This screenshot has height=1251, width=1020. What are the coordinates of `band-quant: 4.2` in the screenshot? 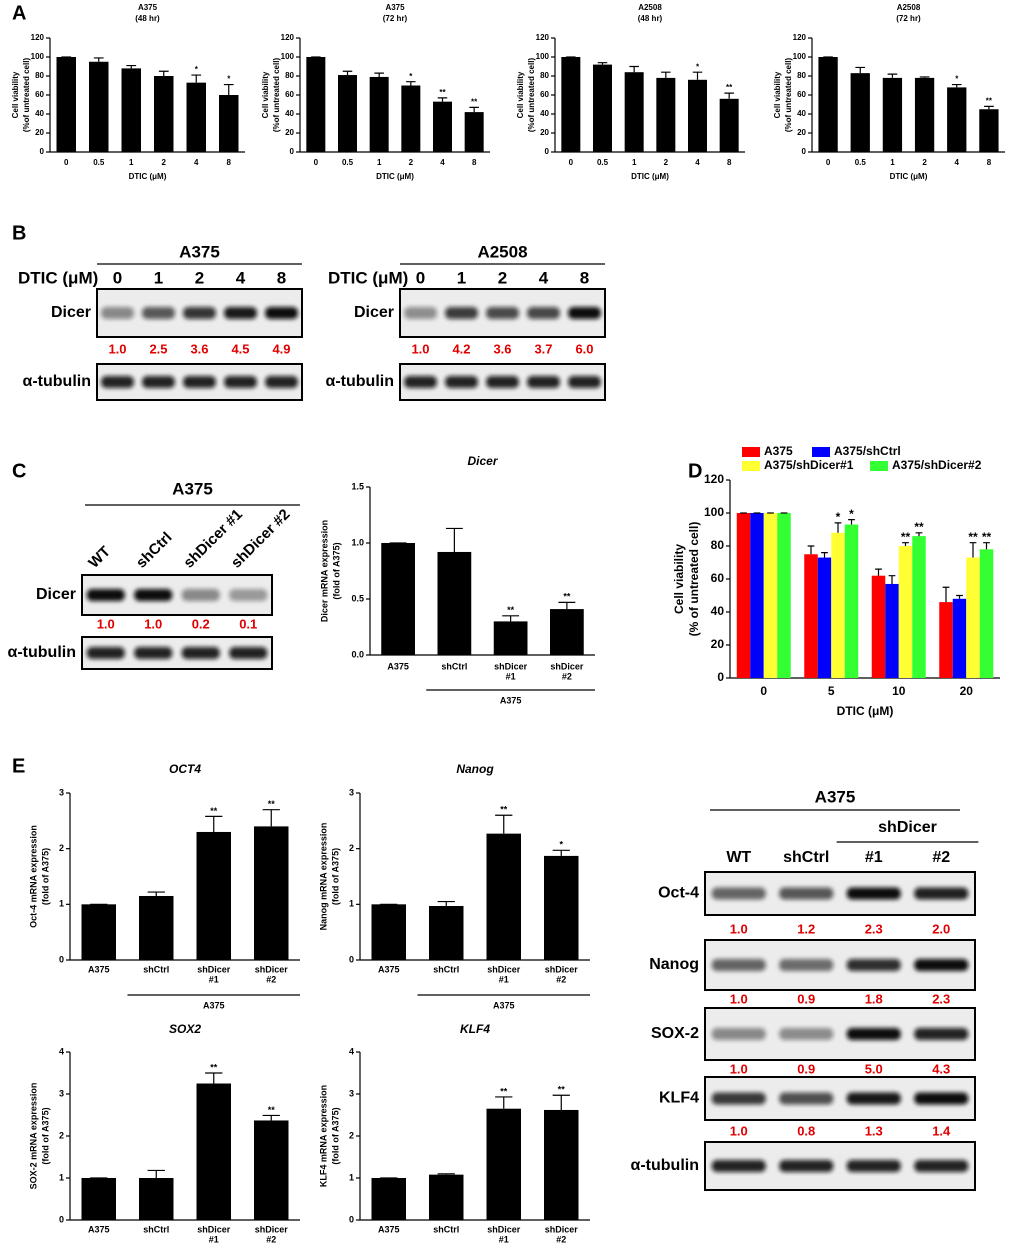 It's located at (461, 348).